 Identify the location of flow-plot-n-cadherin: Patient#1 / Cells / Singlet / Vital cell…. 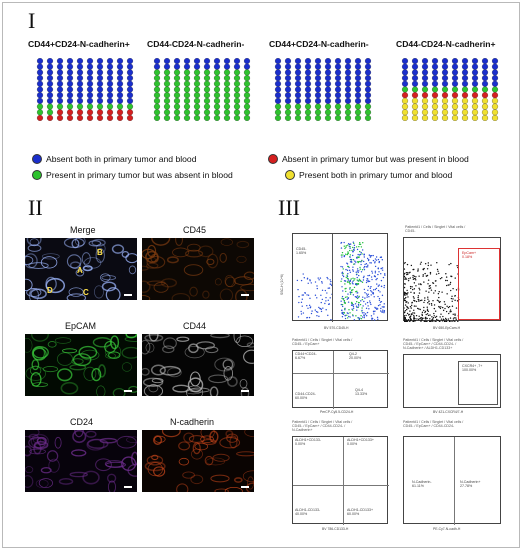
(449, 479).